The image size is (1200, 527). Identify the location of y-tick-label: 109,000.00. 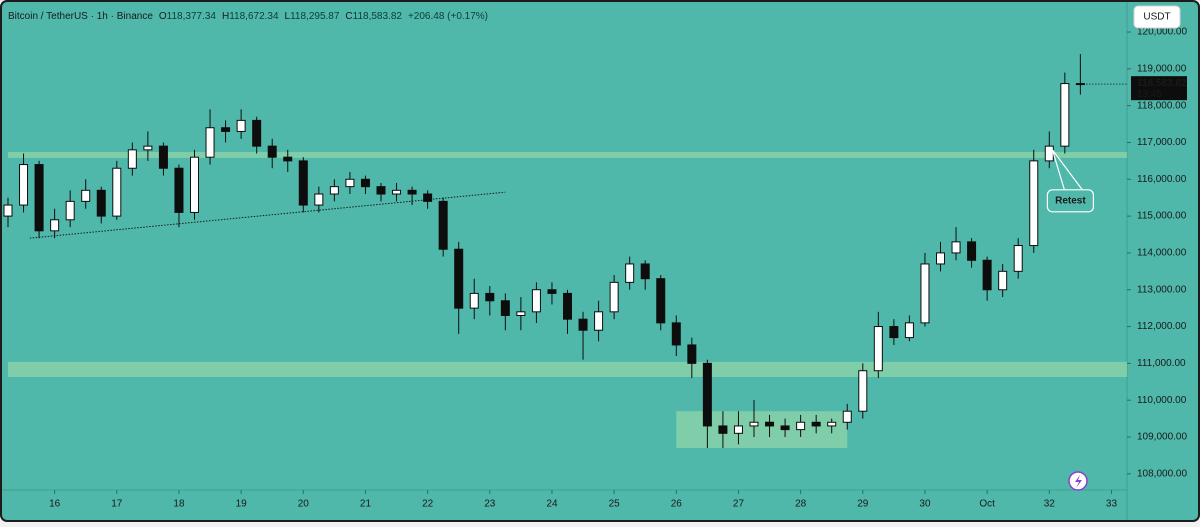
(1162, 437).